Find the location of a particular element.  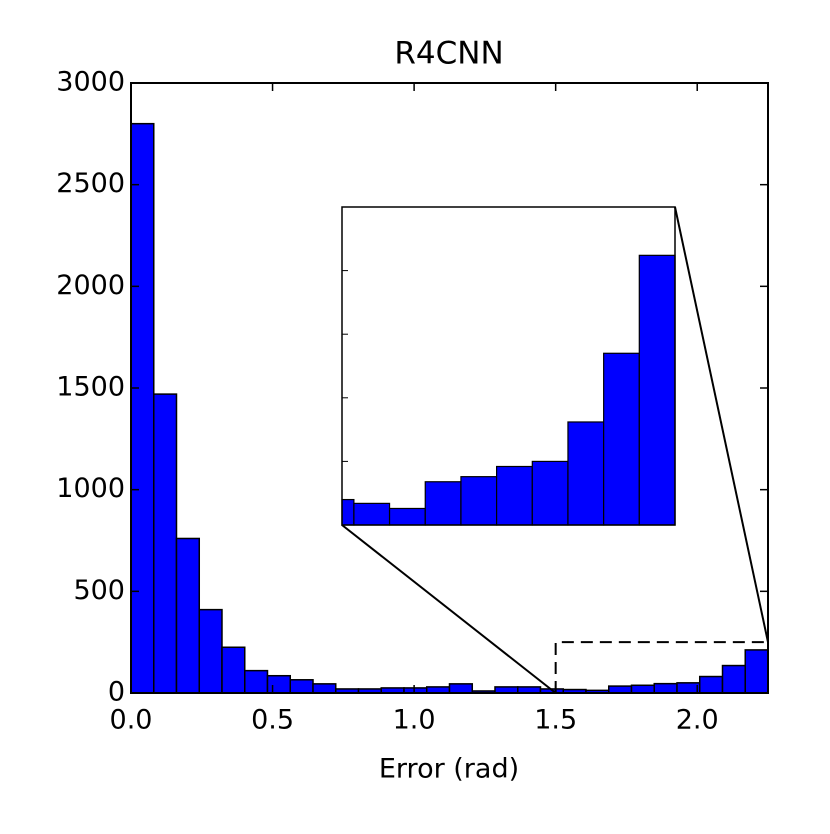

x-tick-label: 1.5 is located at coordinates (555, 720).